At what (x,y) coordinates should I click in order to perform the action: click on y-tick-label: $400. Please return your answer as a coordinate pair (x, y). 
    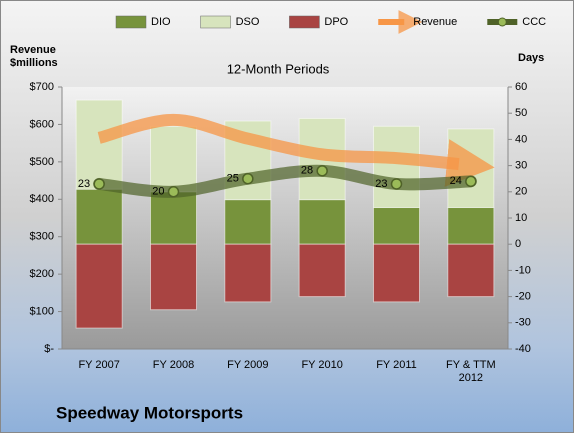
    Looking at the image, I should click on (42, 199).